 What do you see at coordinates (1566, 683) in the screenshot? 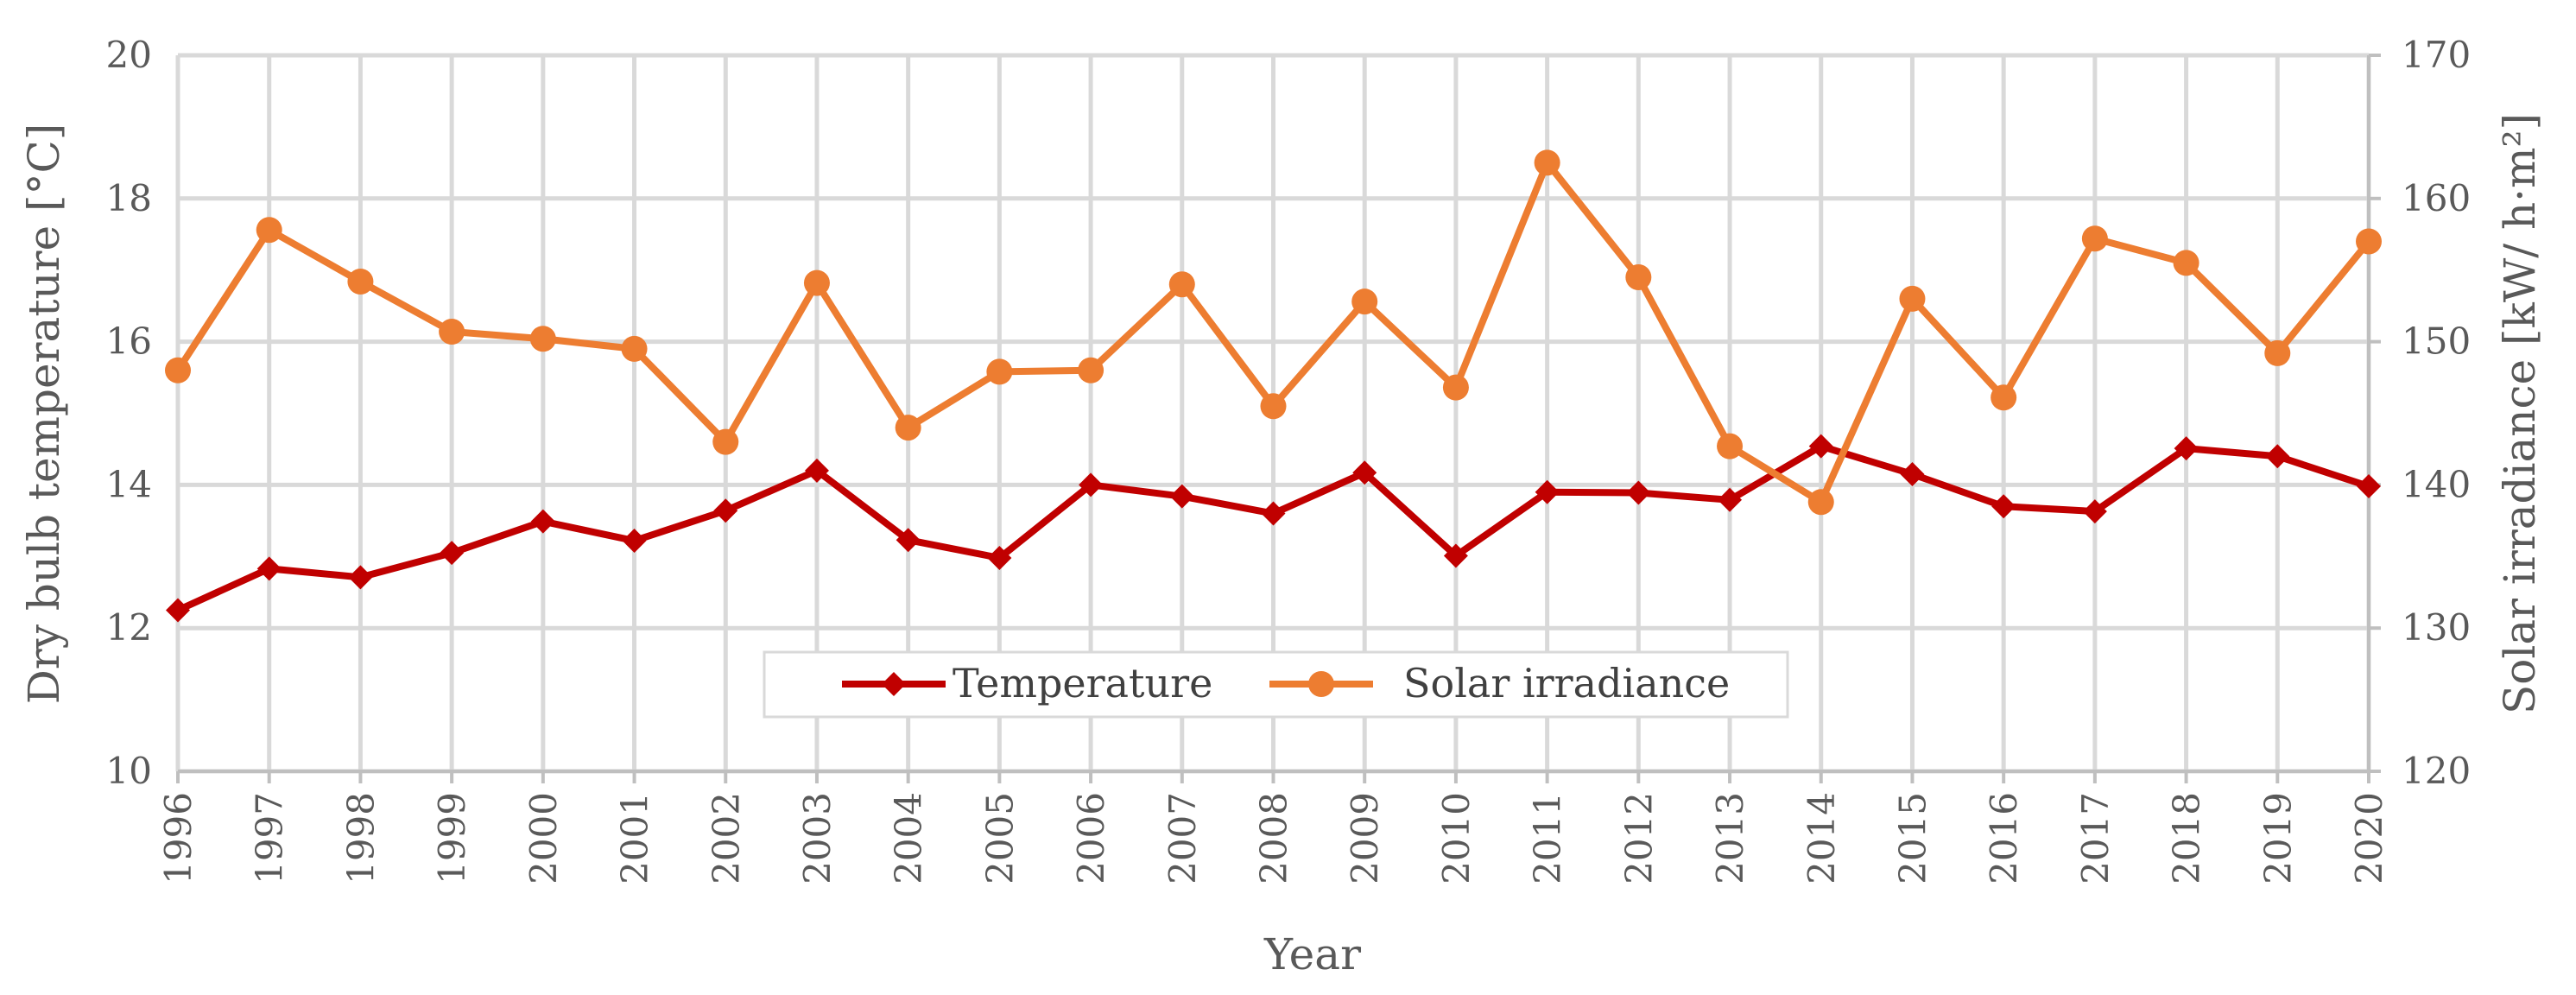
I see `legend-label-solar-irradiance: Solar irradiance` at bounding box center [1566, 683].